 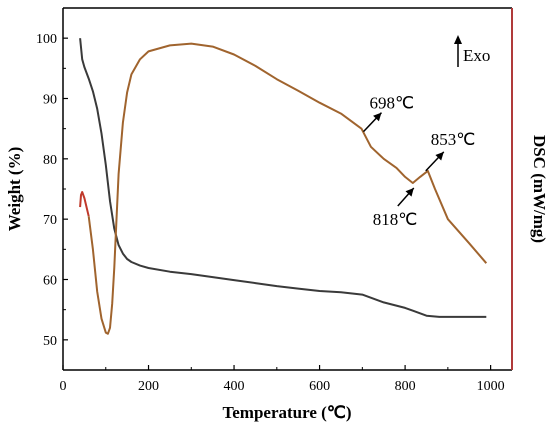 I want to click on y-tick-label: 50, so click(x=50, y=341).